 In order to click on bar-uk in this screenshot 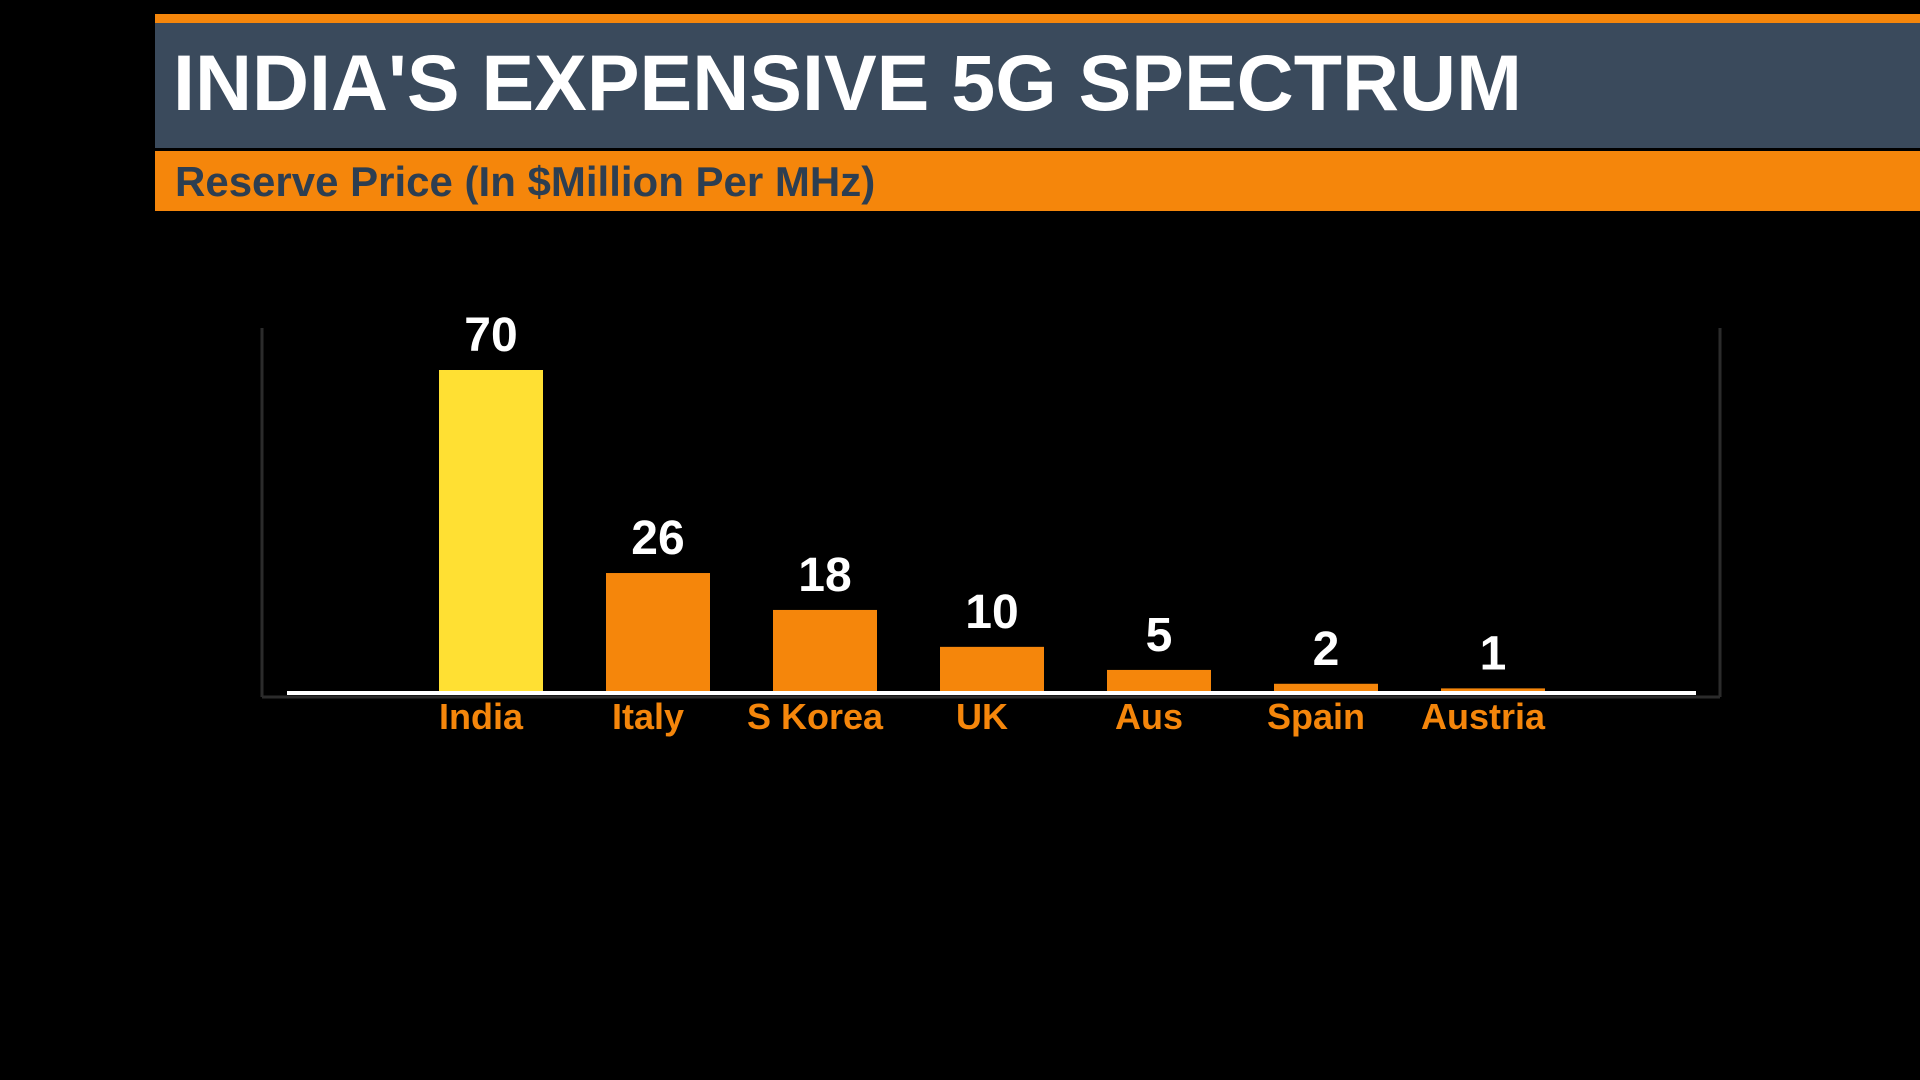, I will do `click(992, 669)`.